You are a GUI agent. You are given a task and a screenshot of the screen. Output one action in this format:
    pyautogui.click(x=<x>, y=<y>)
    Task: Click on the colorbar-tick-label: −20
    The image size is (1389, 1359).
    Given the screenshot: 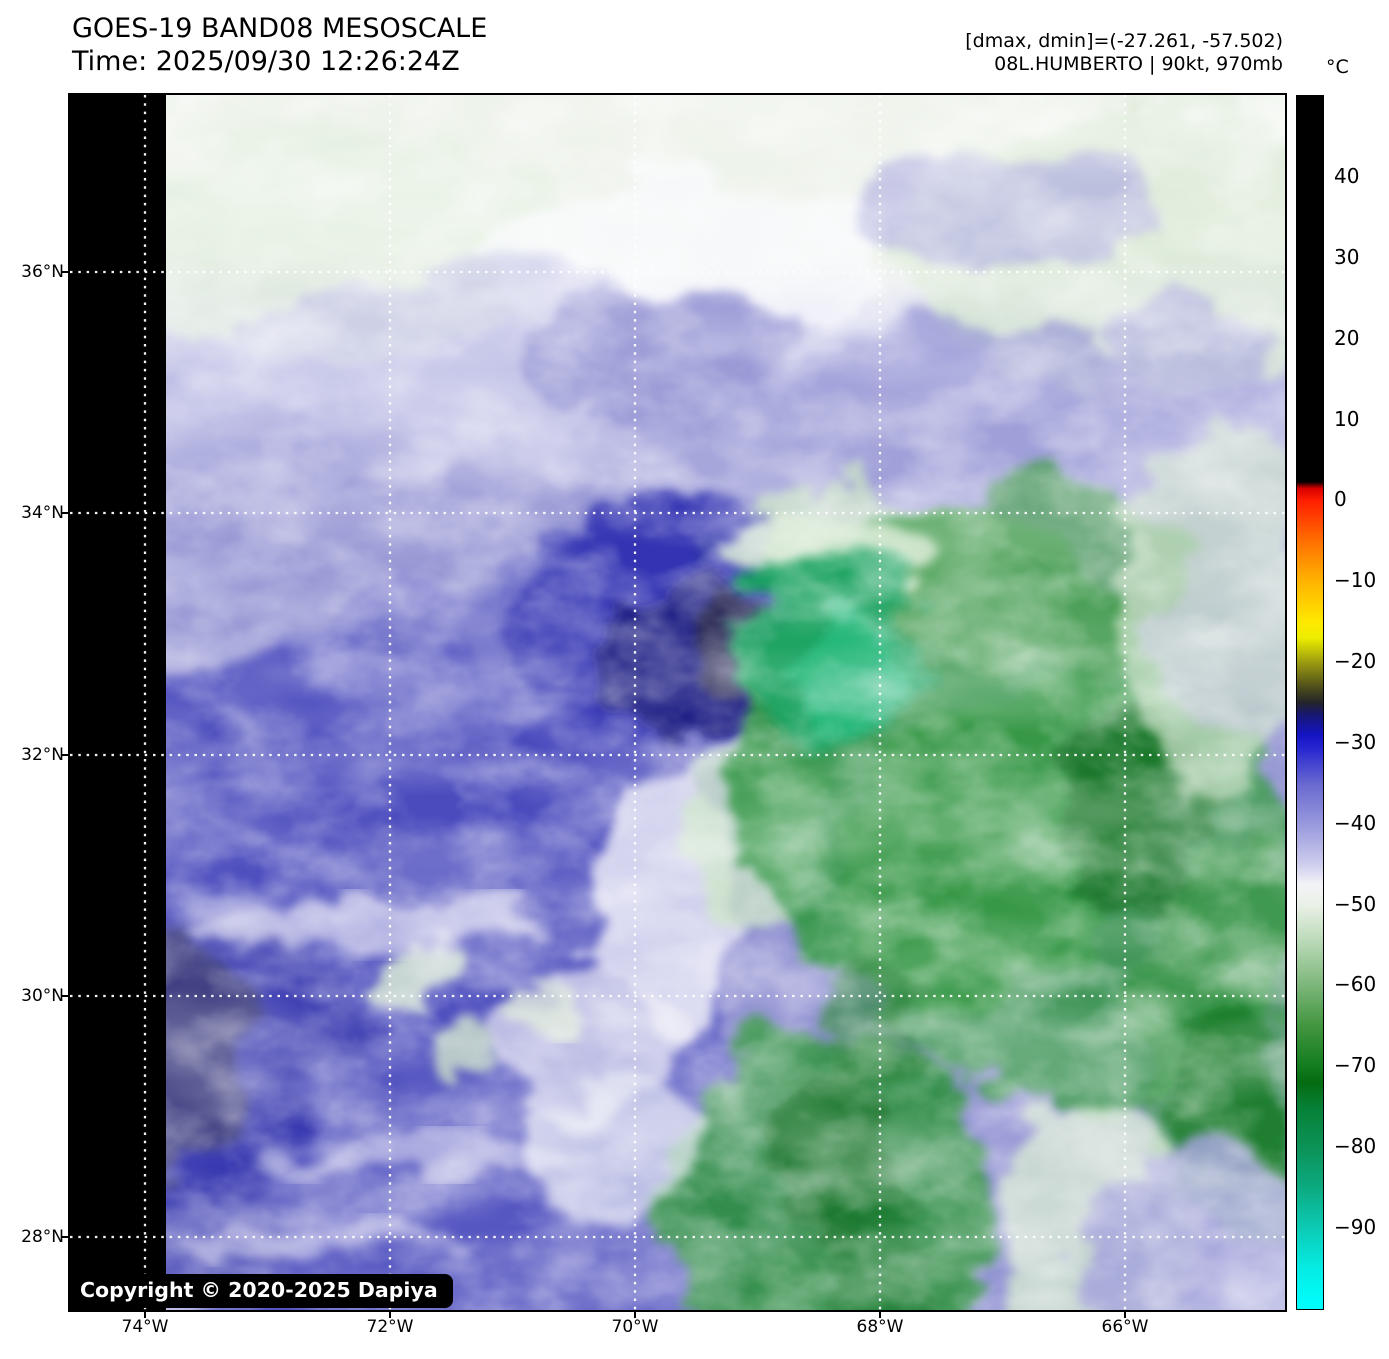 What is the action you would take?
    pyautogui.click(x=1355, y=661)
    